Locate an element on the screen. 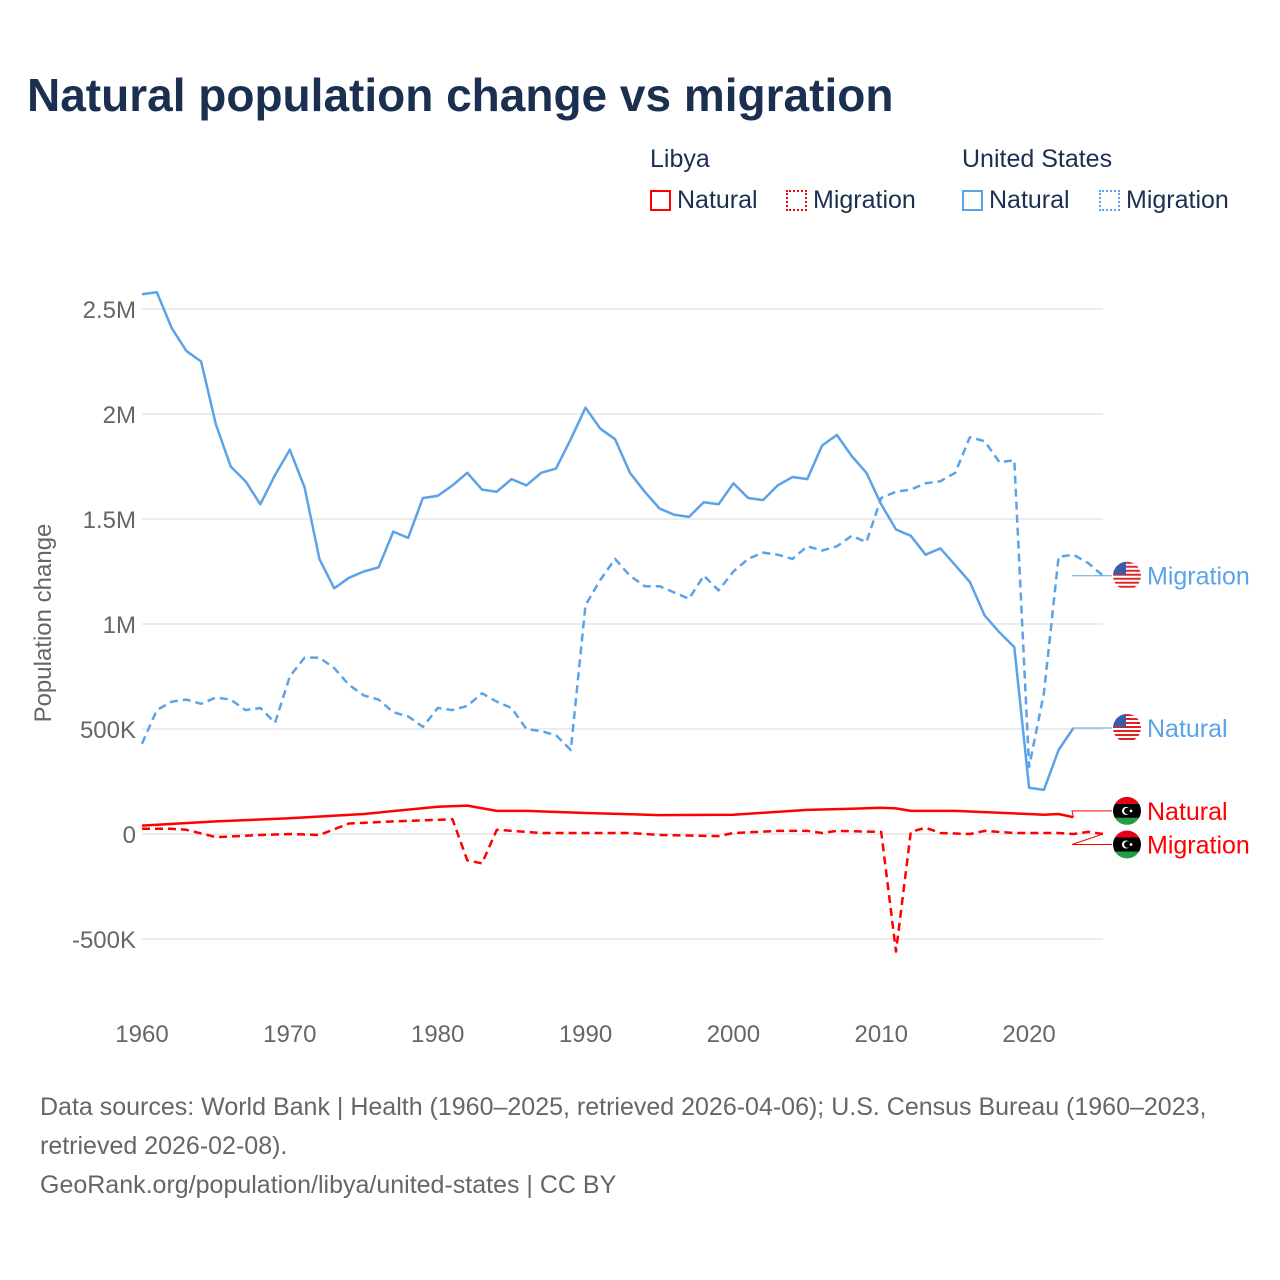 This screenshot has width=1280, height=1280. y-axis-label: Population change is located at coordinates (43, 623).